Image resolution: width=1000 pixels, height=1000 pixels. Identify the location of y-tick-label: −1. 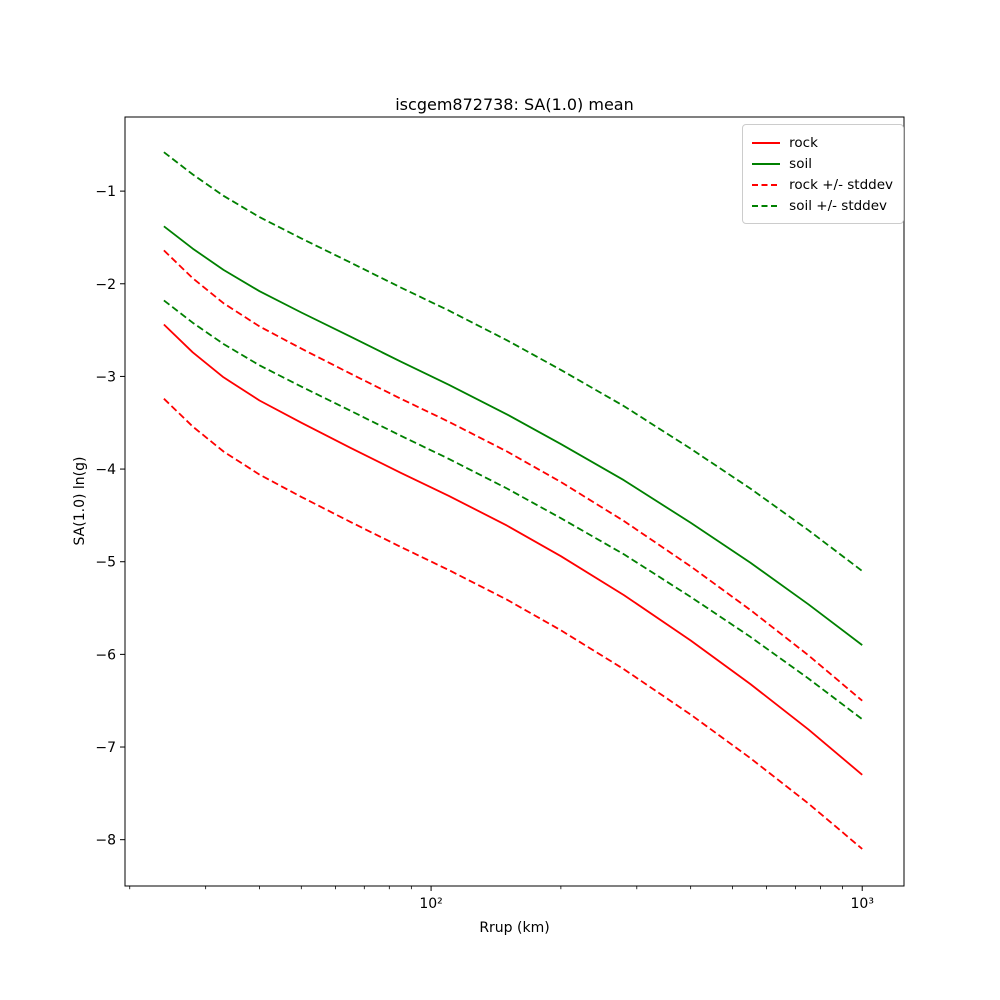
(105, 192).